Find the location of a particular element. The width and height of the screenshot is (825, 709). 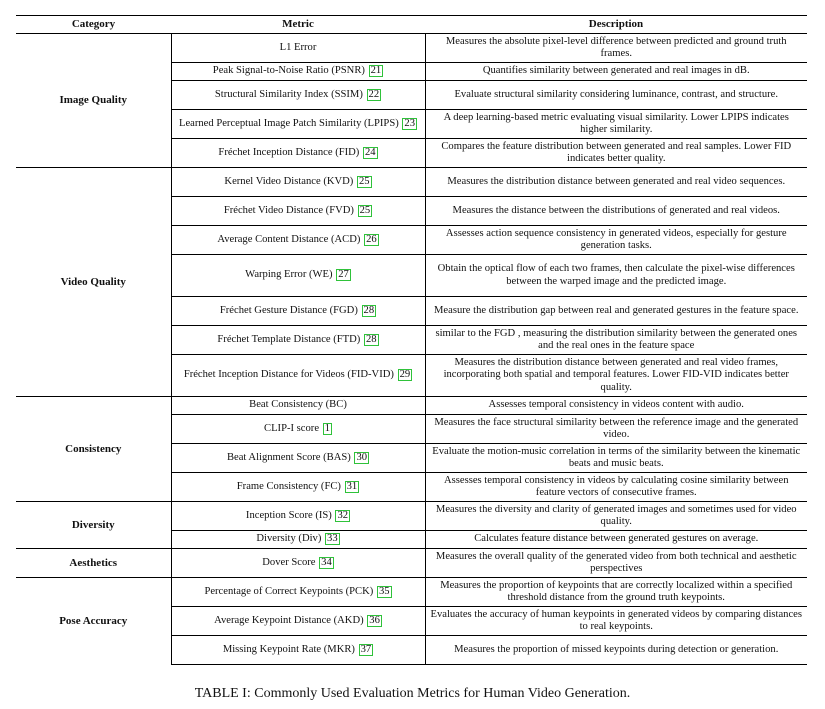

metric-name: Frame Consistency (FC) is located at coordinates (288, 486).